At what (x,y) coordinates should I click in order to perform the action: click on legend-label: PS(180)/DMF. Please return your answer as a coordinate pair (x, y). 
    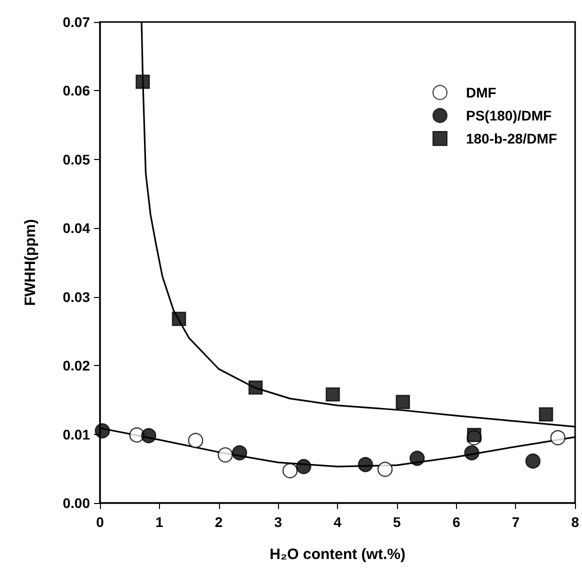
    Looking at the image, I should click on (509, 116).